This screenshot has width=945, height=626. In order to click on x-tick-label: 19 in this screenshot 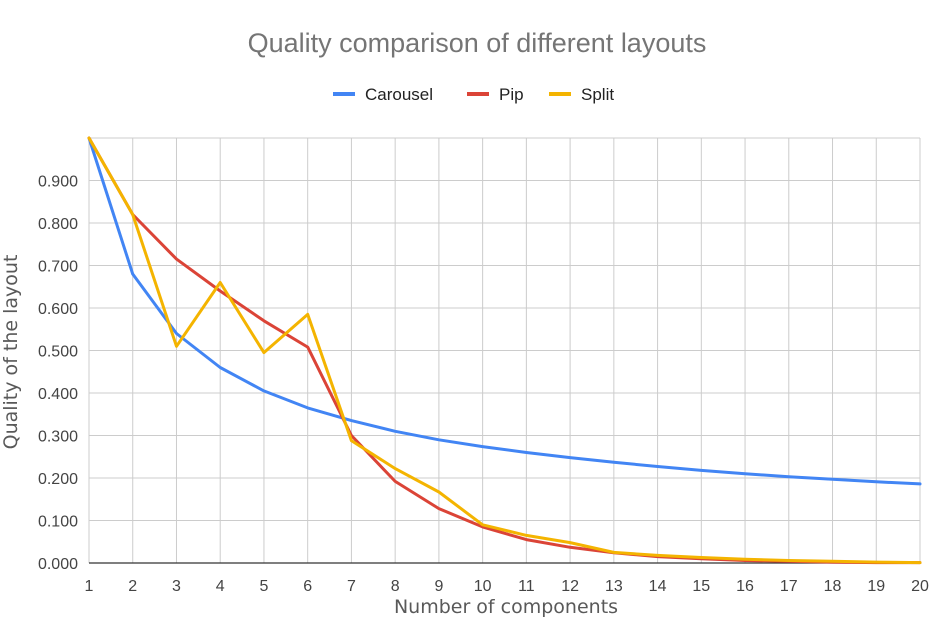, I will do `click(876, 586)`.